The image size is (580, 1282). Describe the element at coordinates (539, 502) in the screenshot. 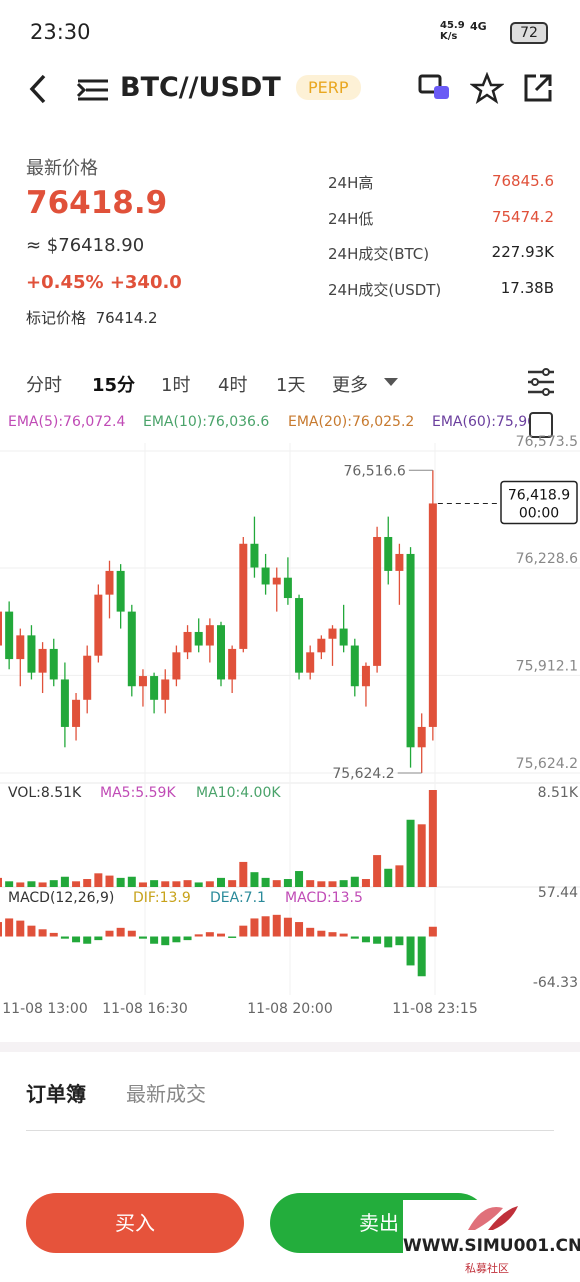

I see `current-box` at that location.